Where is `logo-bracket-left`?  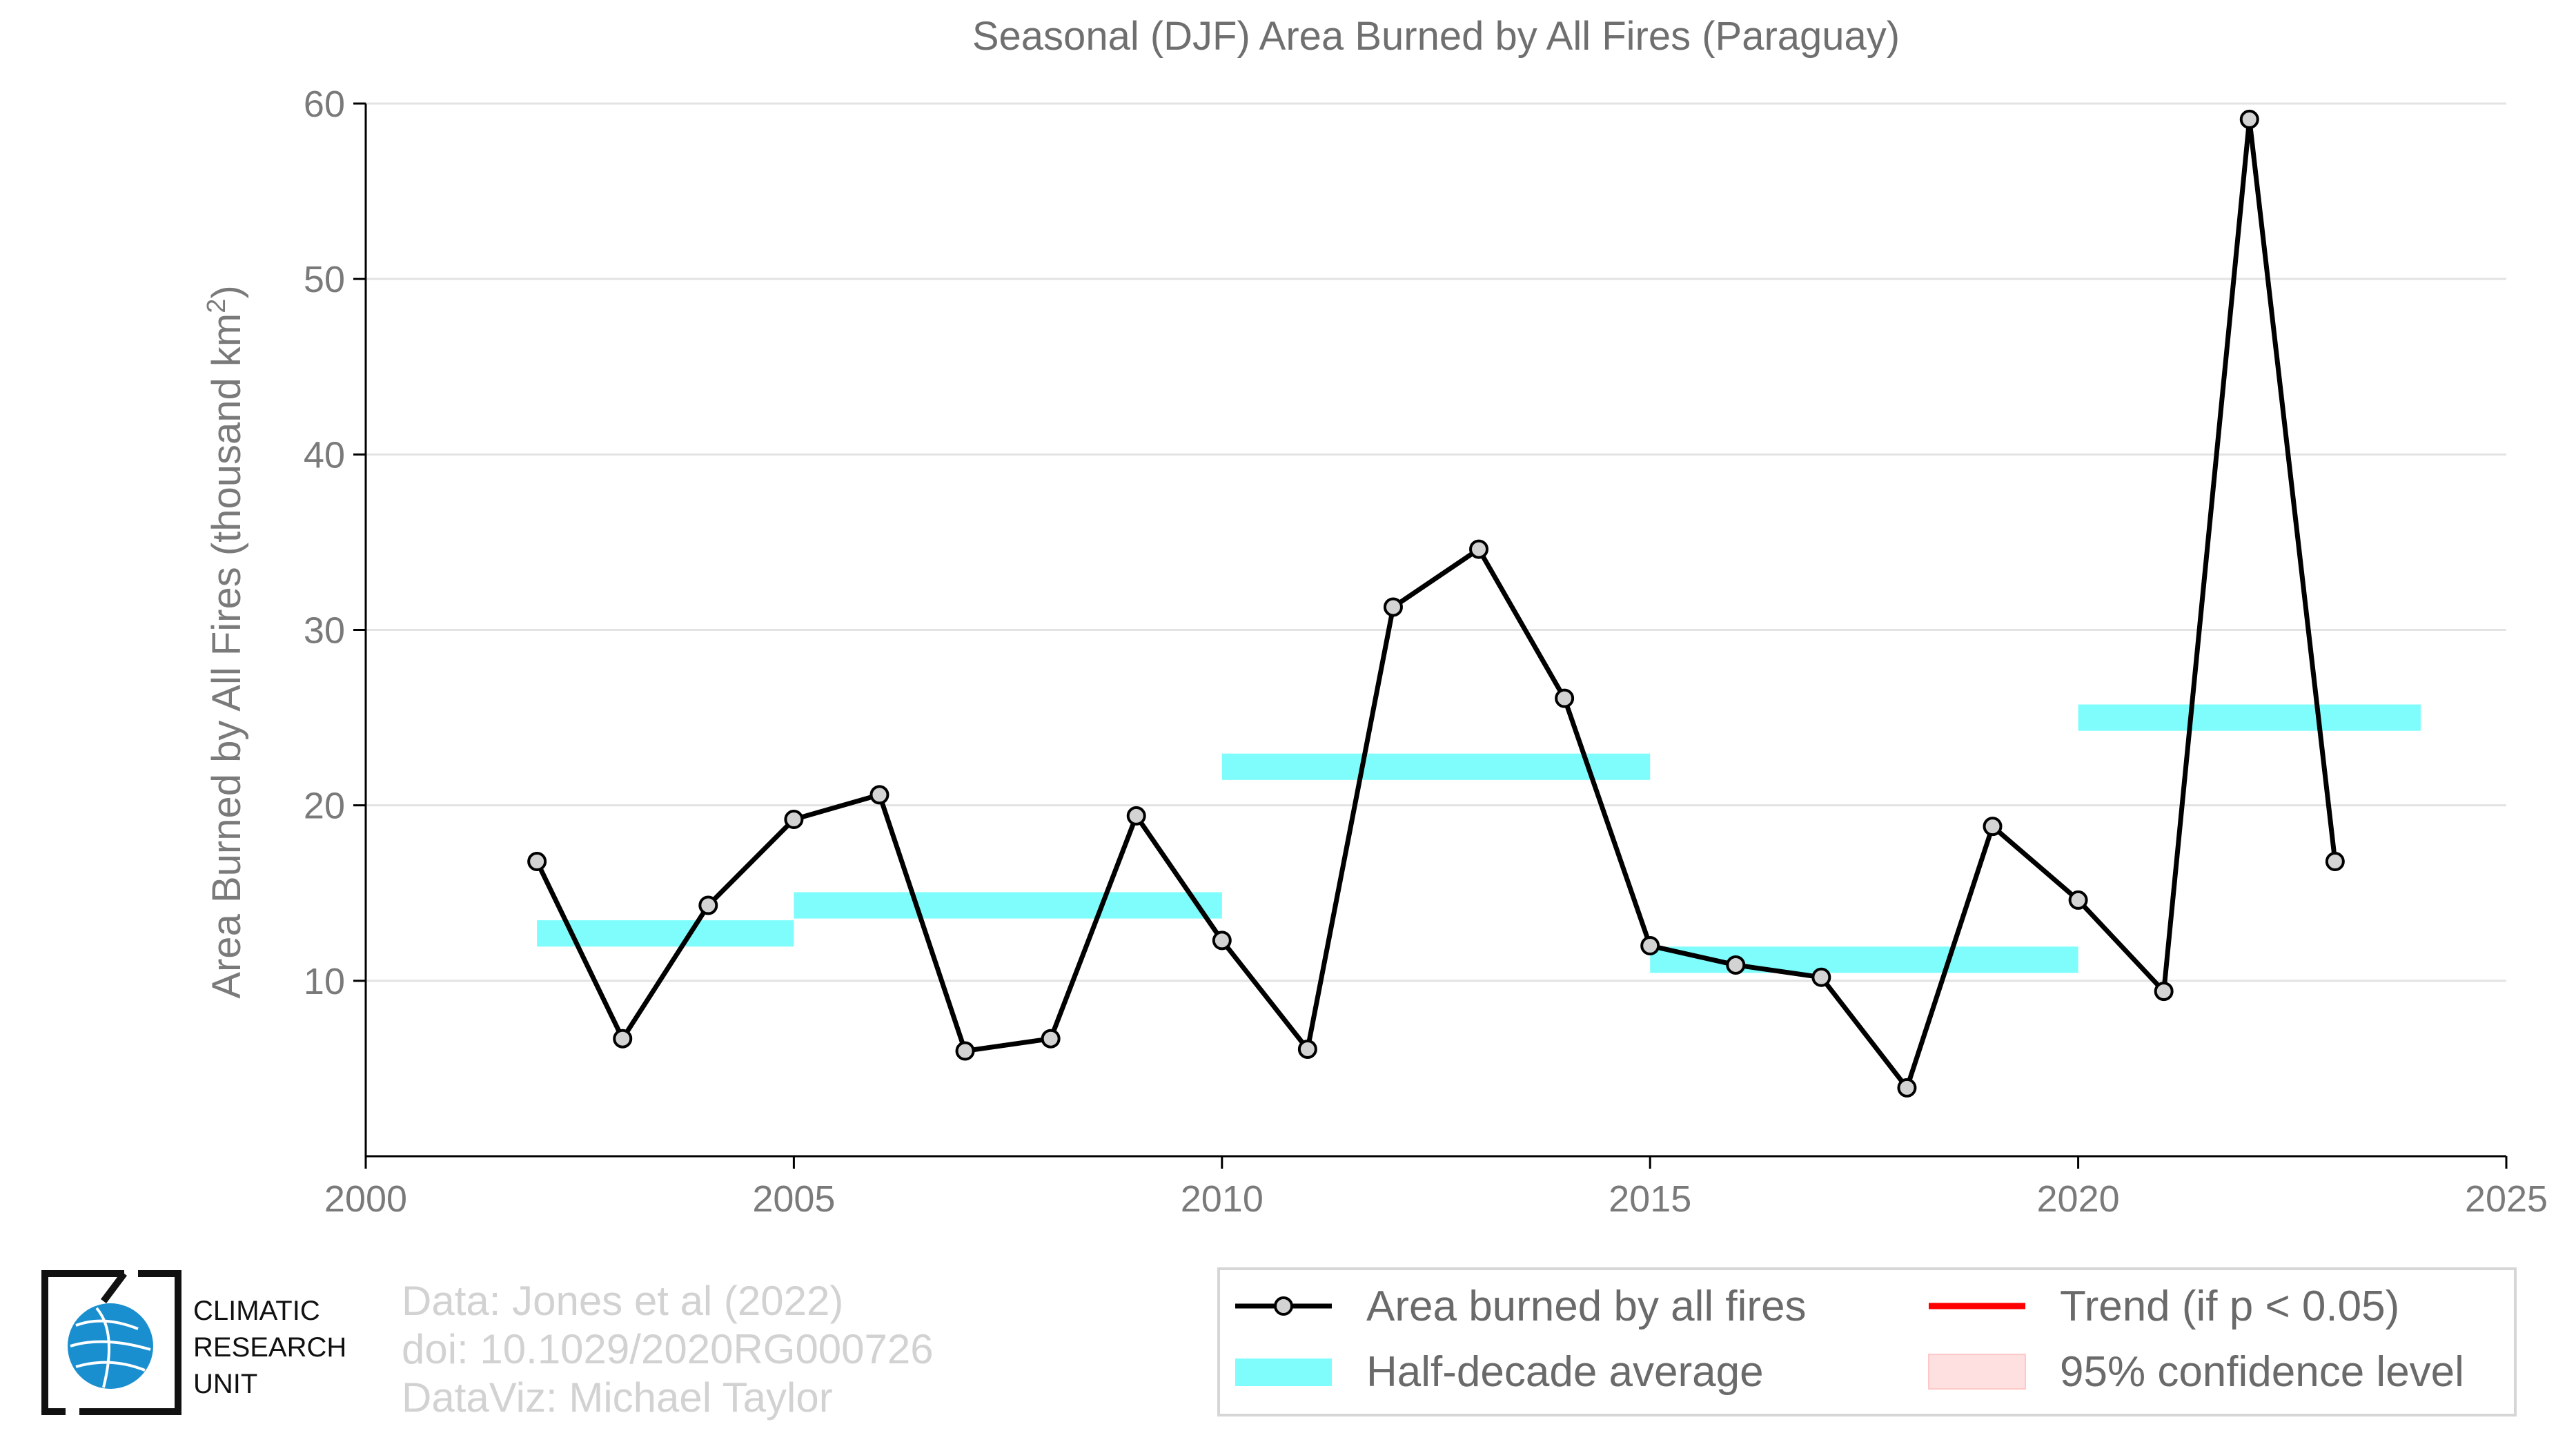
logo-bracket-left is located at coordinates (82, 1342).